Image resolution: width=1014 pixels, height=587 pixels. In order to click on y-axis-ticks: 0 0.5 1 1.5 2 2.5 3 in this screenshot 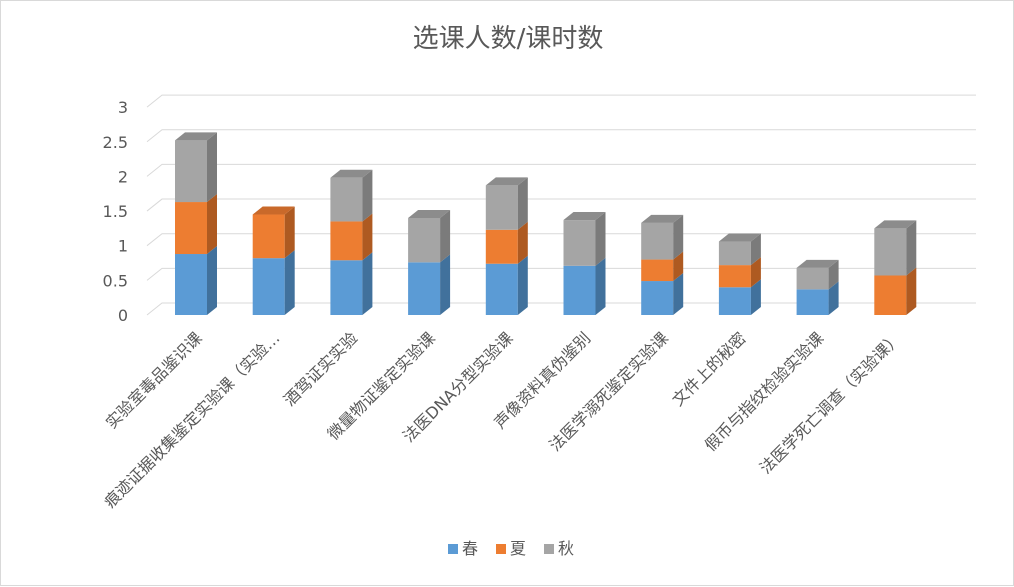, I will do `click(115, 211)`.